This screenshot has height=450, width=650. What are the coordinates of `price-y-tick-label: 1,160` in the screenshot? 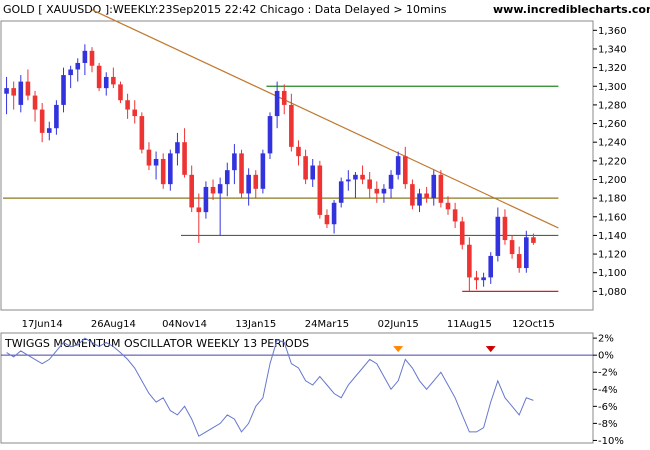 It's located at (612, 217).